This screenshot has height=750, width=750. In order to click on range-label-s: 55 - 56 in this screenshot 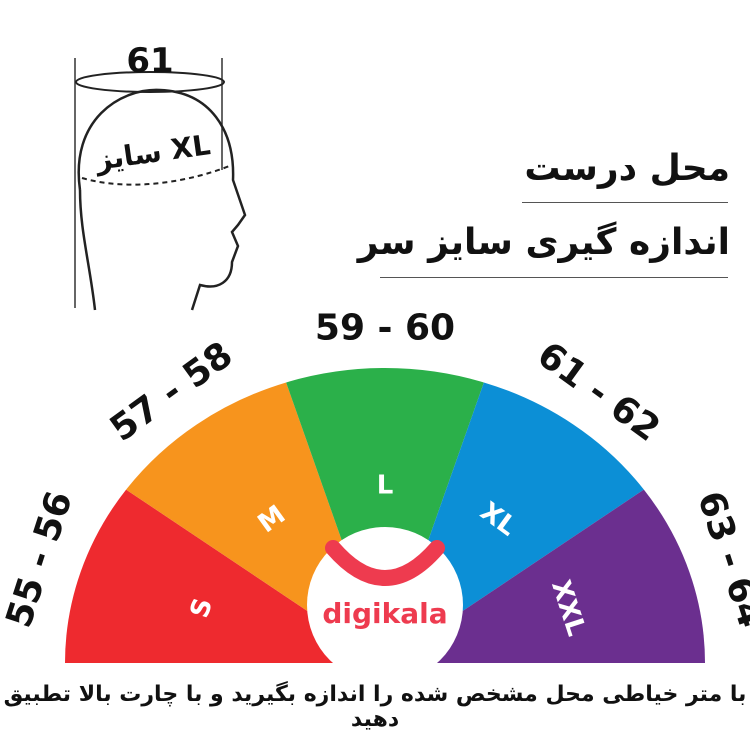, I will do `click(40, 560)`.